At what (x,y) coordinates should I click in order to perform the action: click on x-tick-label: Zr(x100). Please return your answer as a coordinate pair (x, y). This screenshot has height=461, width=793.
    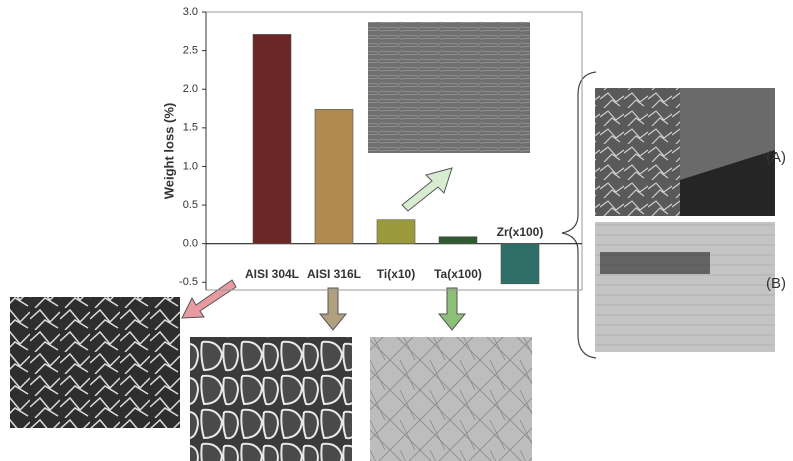
    Looking at the image, I should click on (520, 232).